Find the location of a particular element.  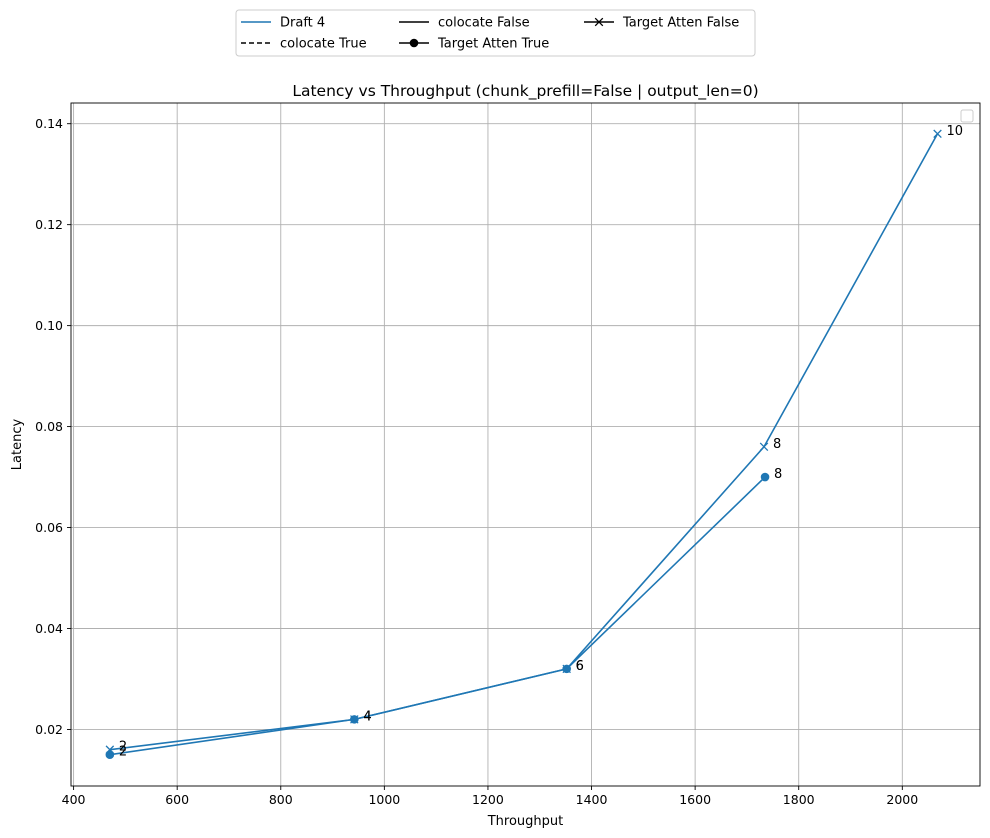

y-axis-label: Latency is located at coordinates (17, 445).